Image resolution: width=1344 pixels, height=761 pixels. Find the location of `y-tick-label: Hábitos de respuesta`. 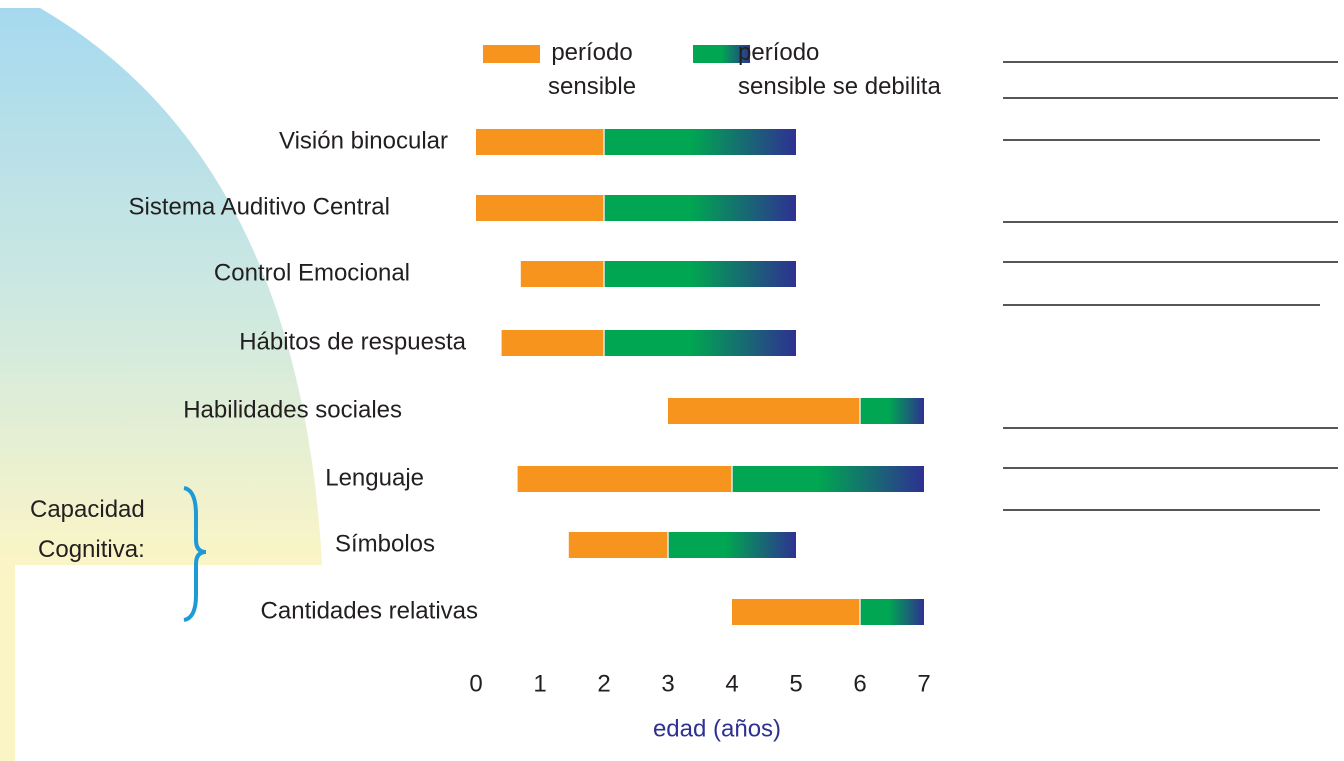

y-tick-label: Hábitos de respuesta is located at coordinates (352, 341).